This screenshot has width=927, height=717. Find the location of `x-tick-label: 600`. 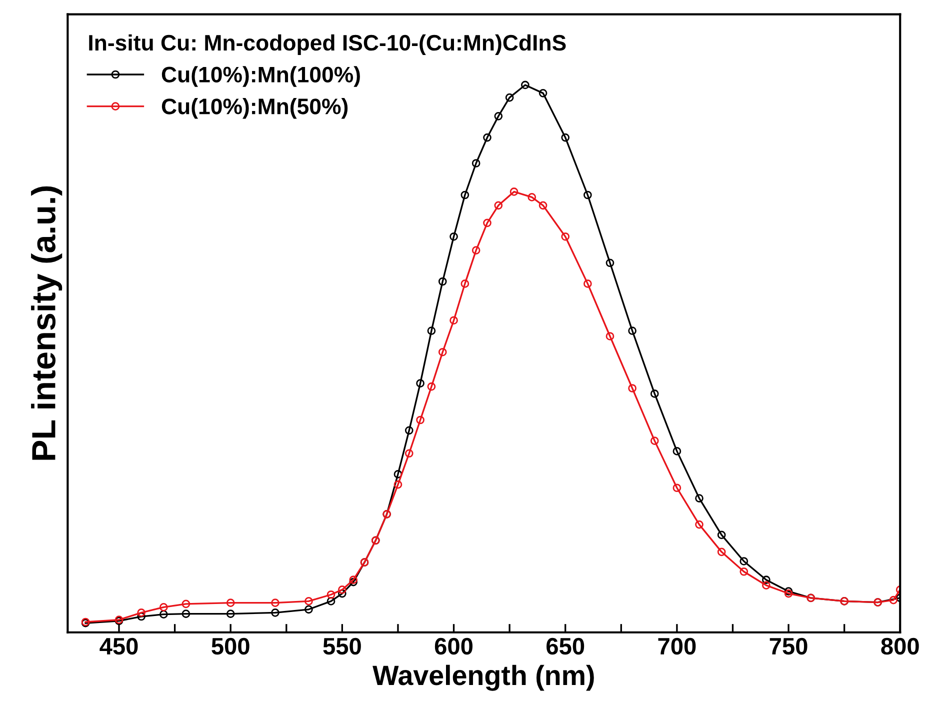

x-tick-label: 600 is located at coordinates (453, 646).